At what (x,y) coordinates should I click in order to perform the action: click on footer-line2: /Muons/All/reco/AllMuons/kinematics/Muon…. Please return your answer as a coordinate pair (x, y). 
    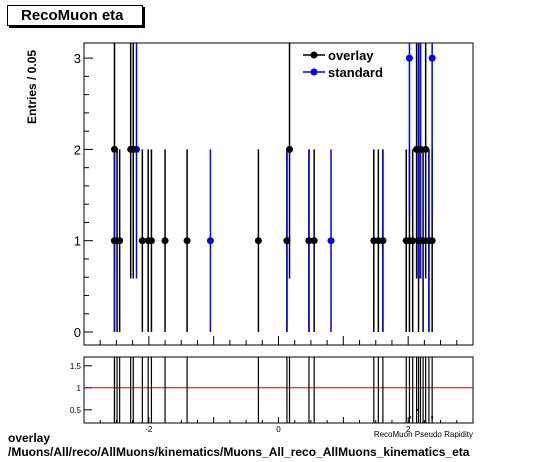
    Looking at the image, I should click on (239, 452).